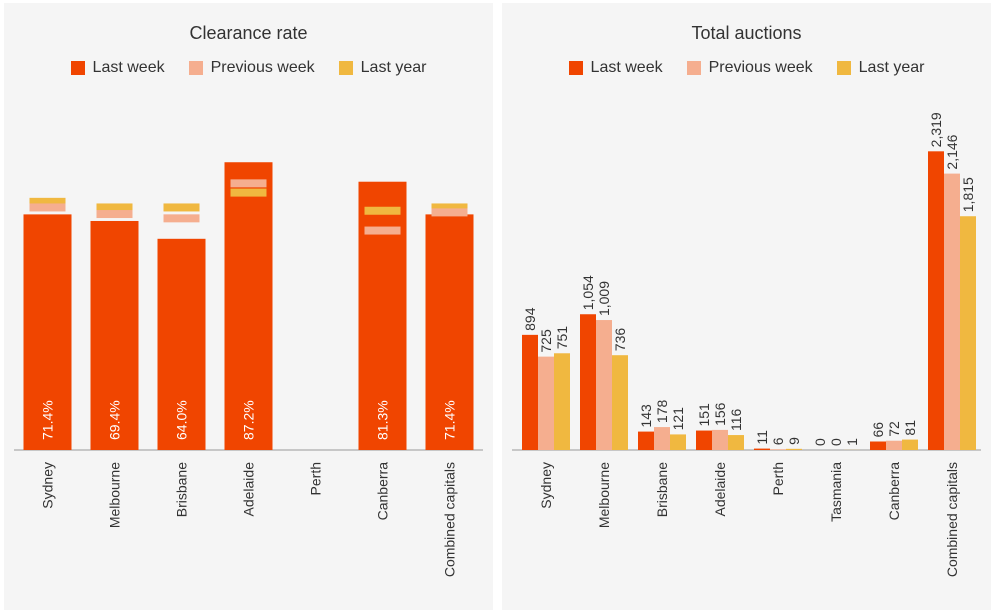 The height and width of the screenshot is (613, 994). Describe the element at coordinates (604, 298) in the screenshot. I see `data-label-previous-week-melbourne: 1,009` at that location.